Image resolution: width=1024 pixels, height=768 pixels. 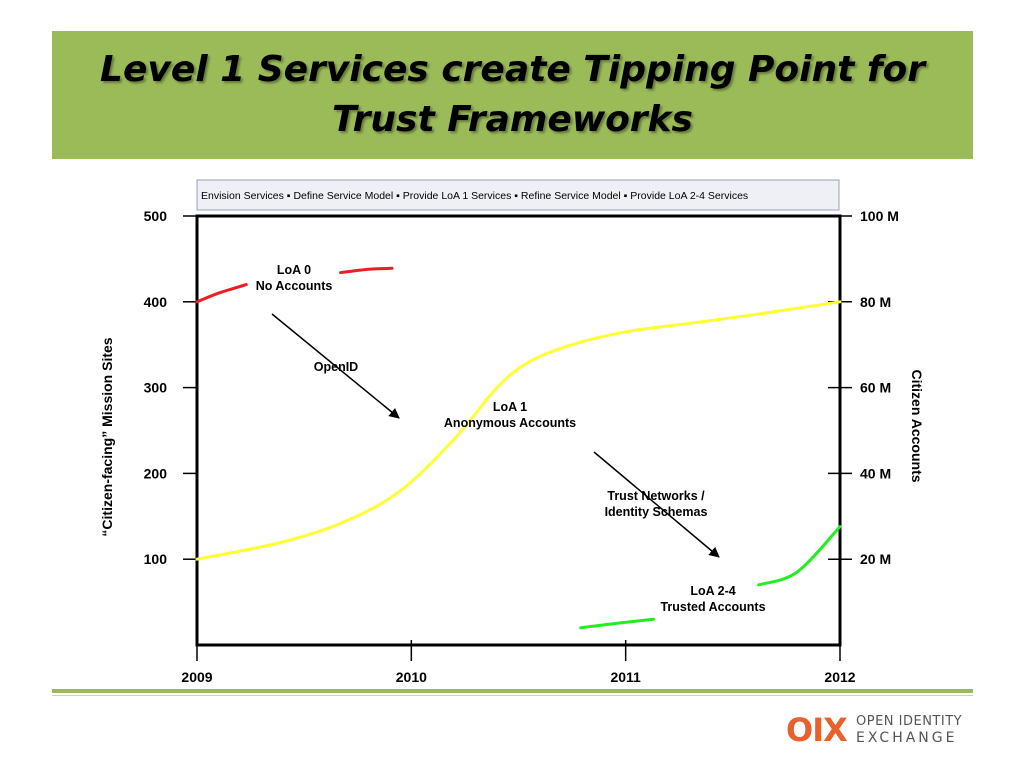 I want to click on annotation-loa1-label: Anonymous Accounts, so click(x=510, y=423).